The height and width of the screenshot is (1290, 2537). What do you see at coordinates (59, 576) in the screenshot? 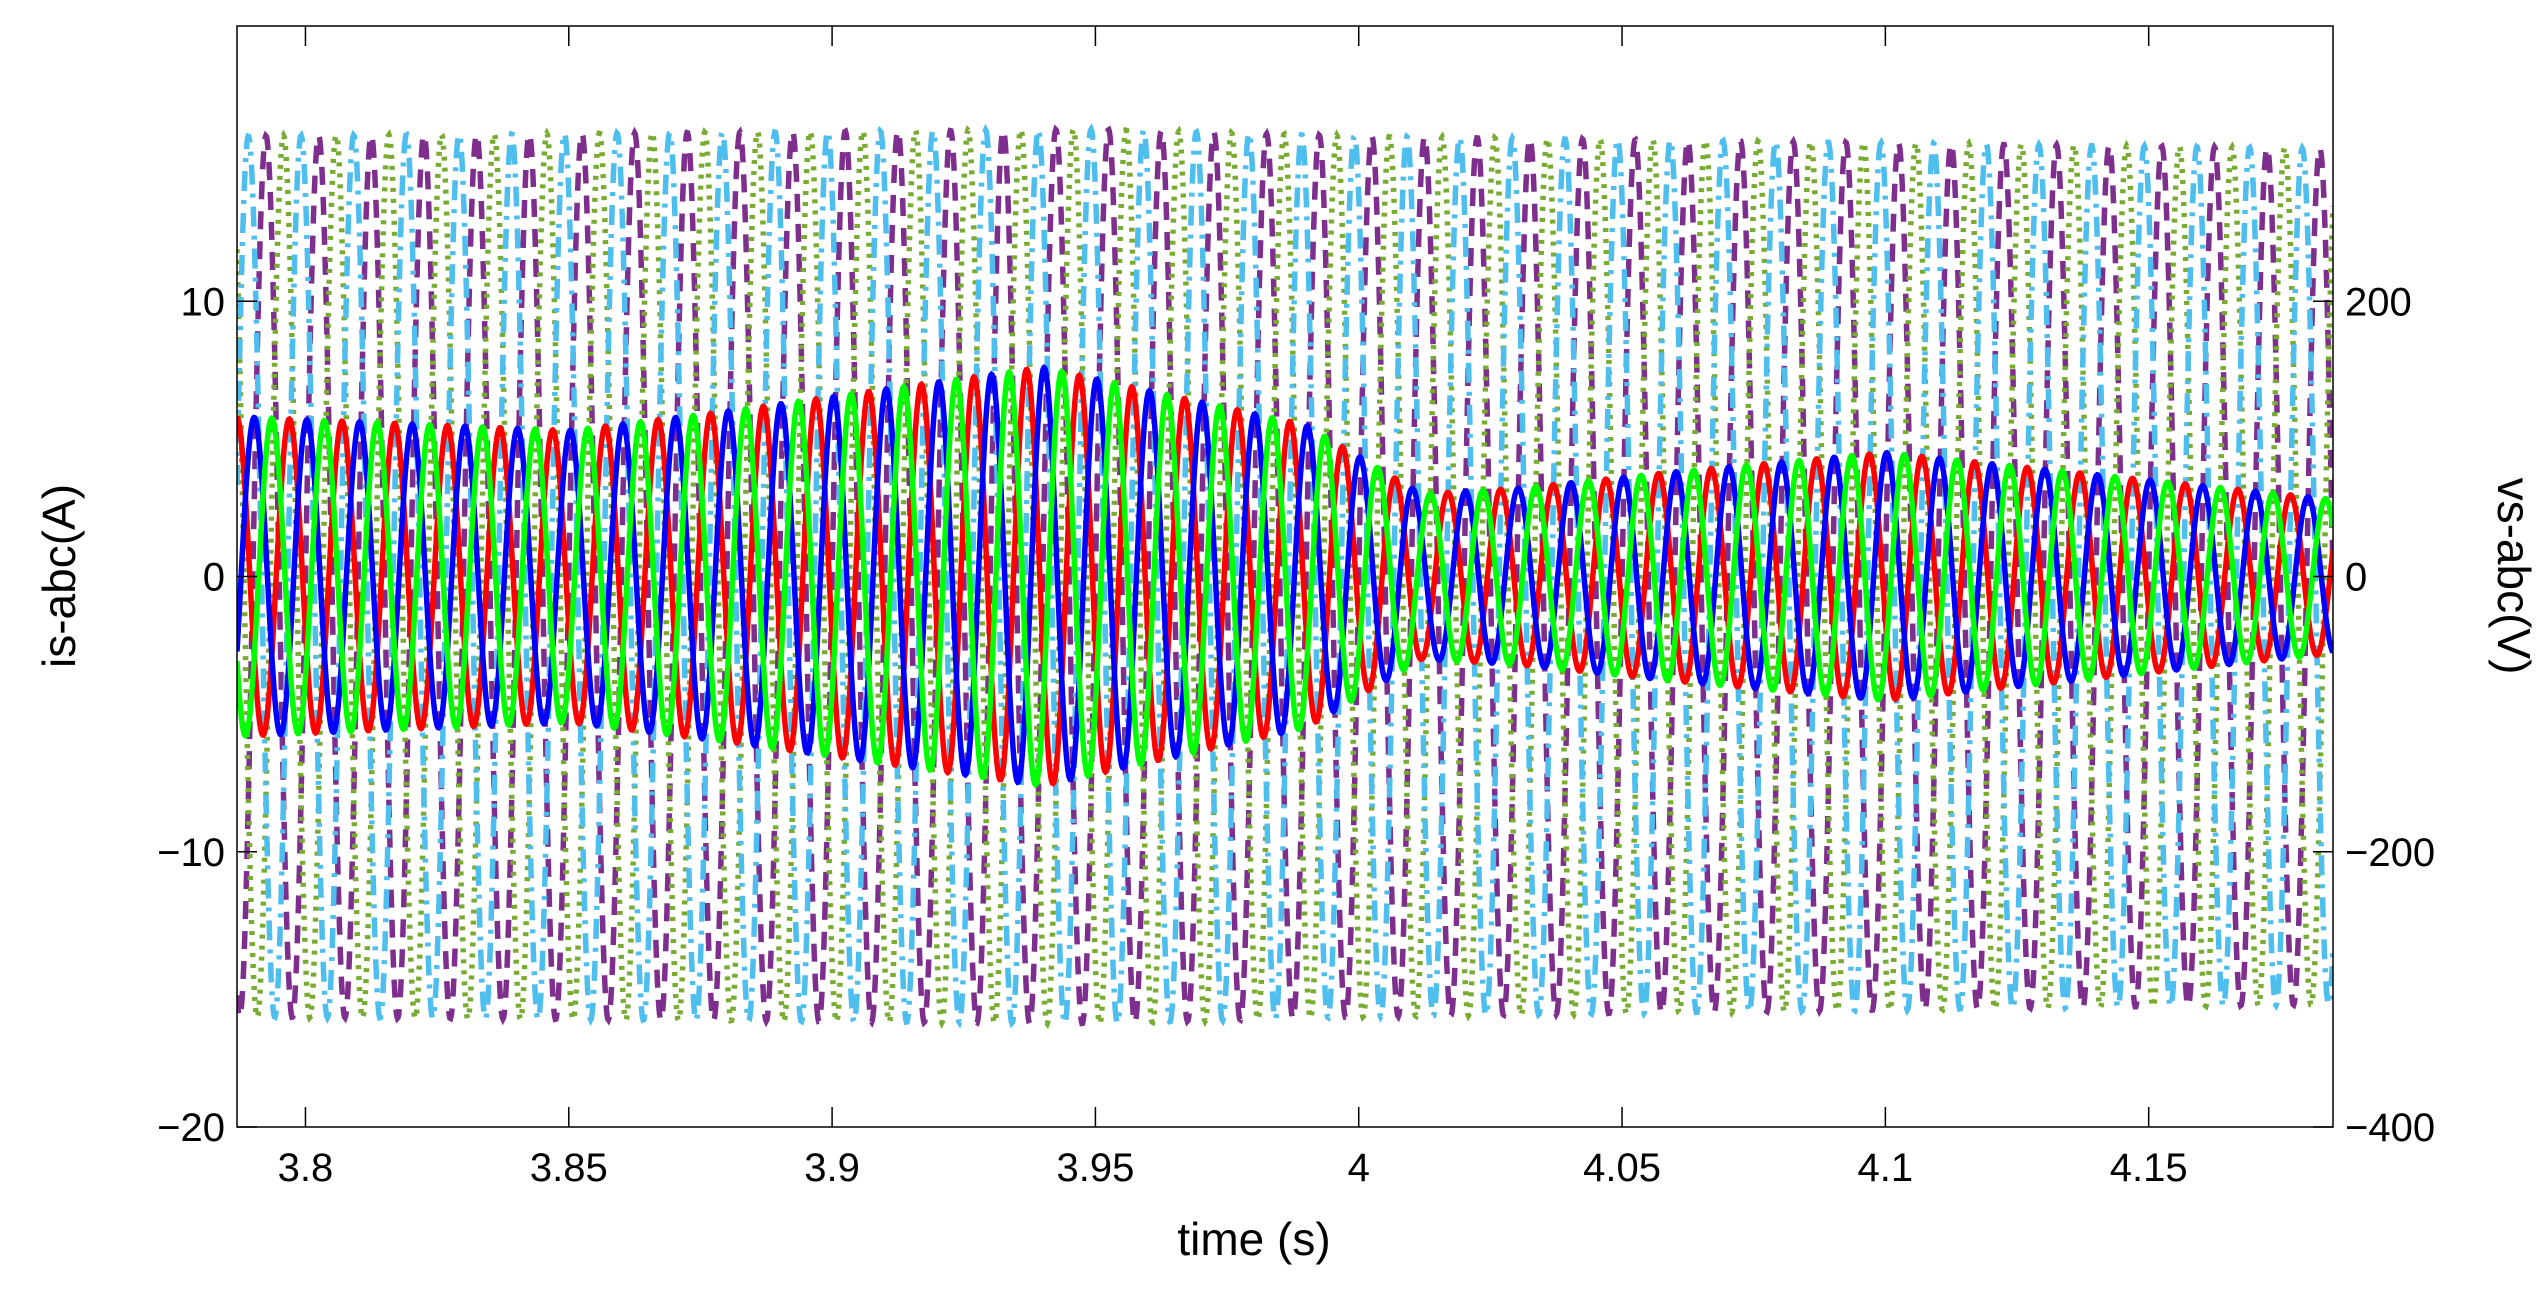
I see `y-axis-label-left: is-abc(A)` at bounding box center [59, 576].